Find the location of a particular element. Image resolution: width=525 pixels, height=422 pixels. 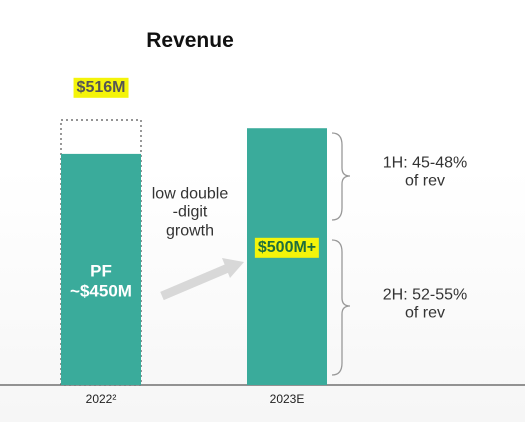

bar is located at coordinates (101, 269).